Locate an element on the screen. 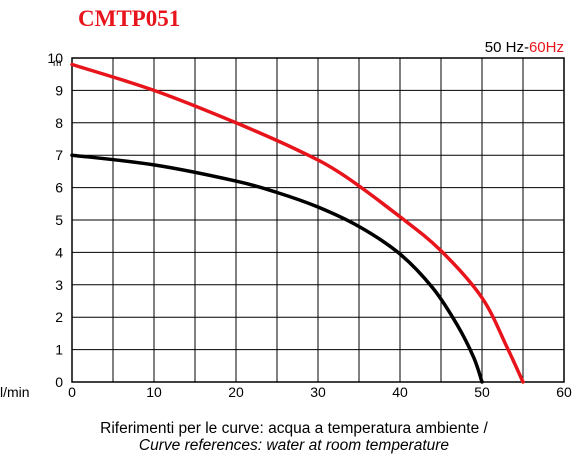 The height and width of the screenshot is (456, 588). y-tick-label: 6 is located at coordinates (59, 188).